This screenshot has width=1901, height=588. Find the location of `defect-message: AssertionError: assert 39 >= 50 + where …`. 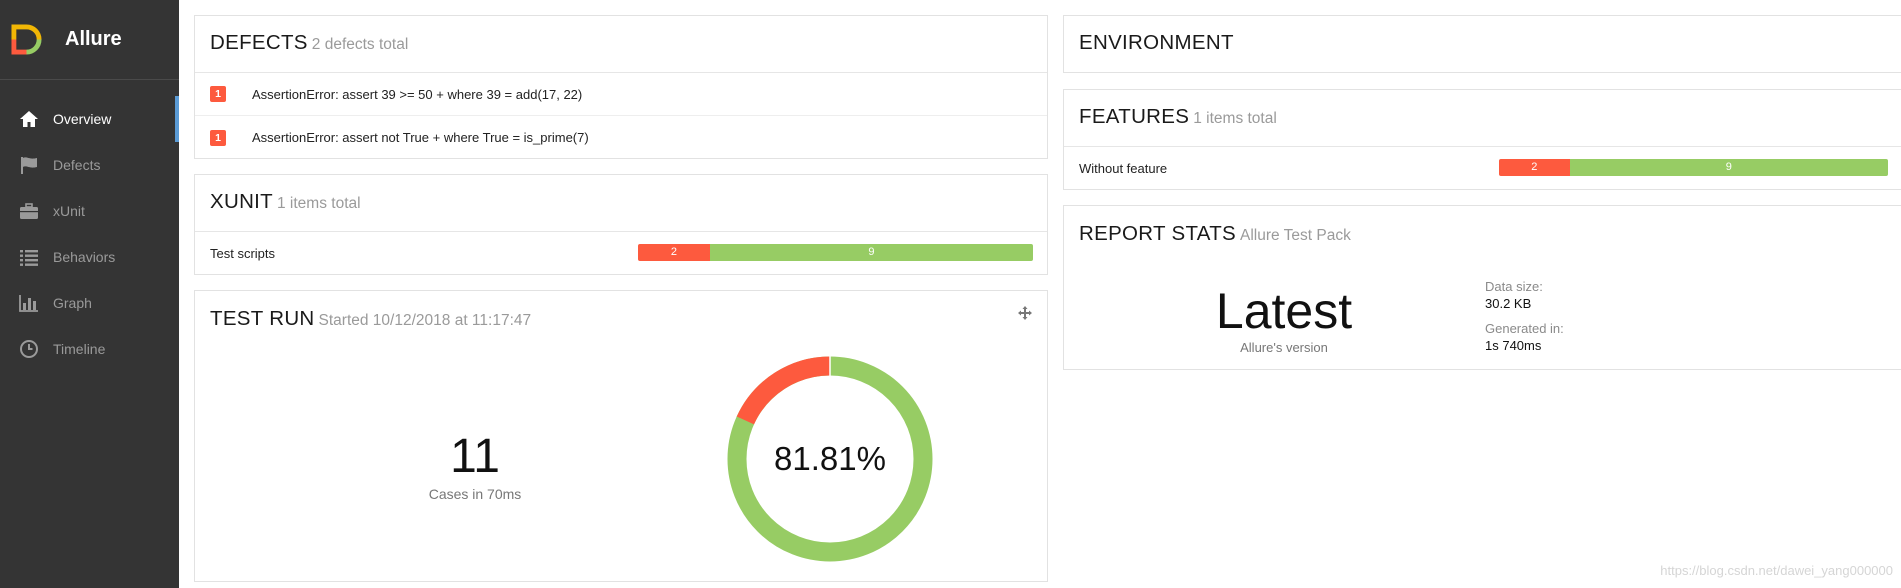

defect-message: AssertionError: assert 39 >= 50 + where … is located at coordinates (417, 94).